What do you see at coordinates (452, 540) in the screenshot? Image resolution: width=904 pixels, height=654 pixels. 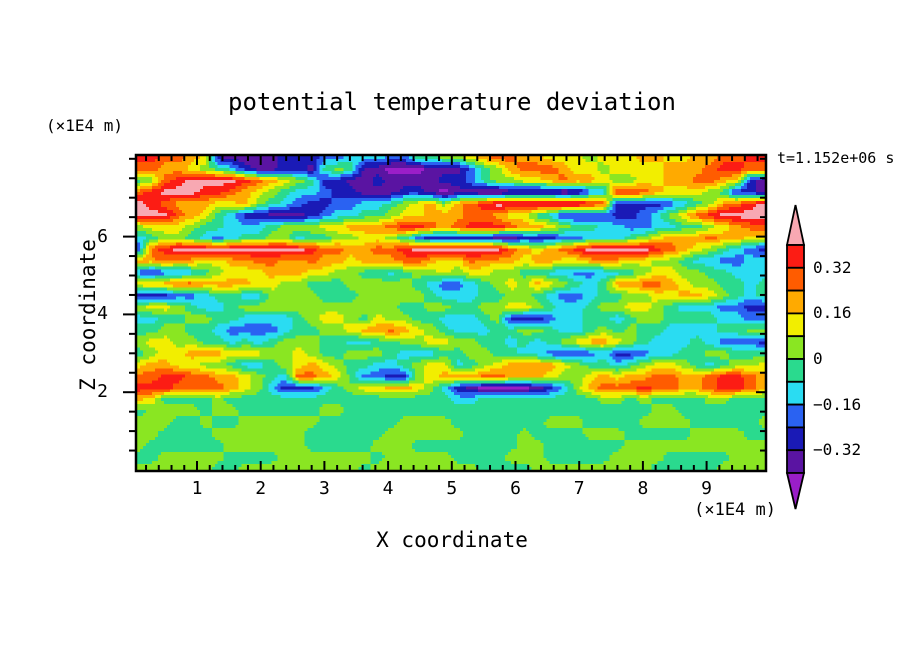 I see `x-axis-title: X coordinate` at bounding box center [452, 540].